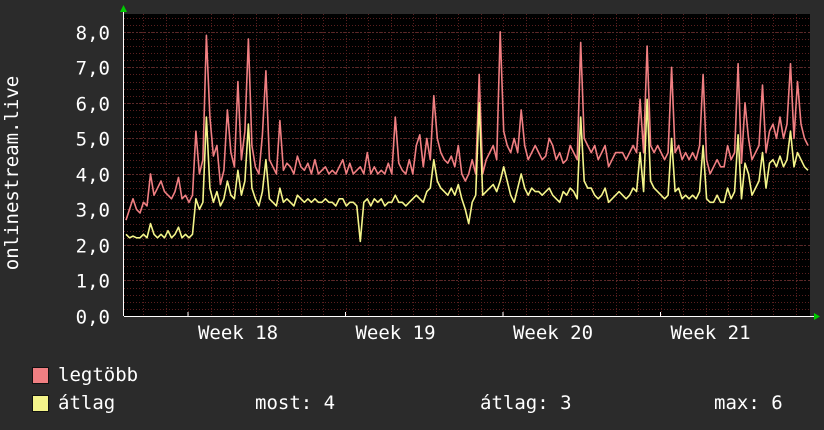  Describe the element at coordinates (93, 318) in the screenshot. I see `y-tick-label: 0,0` at that location.